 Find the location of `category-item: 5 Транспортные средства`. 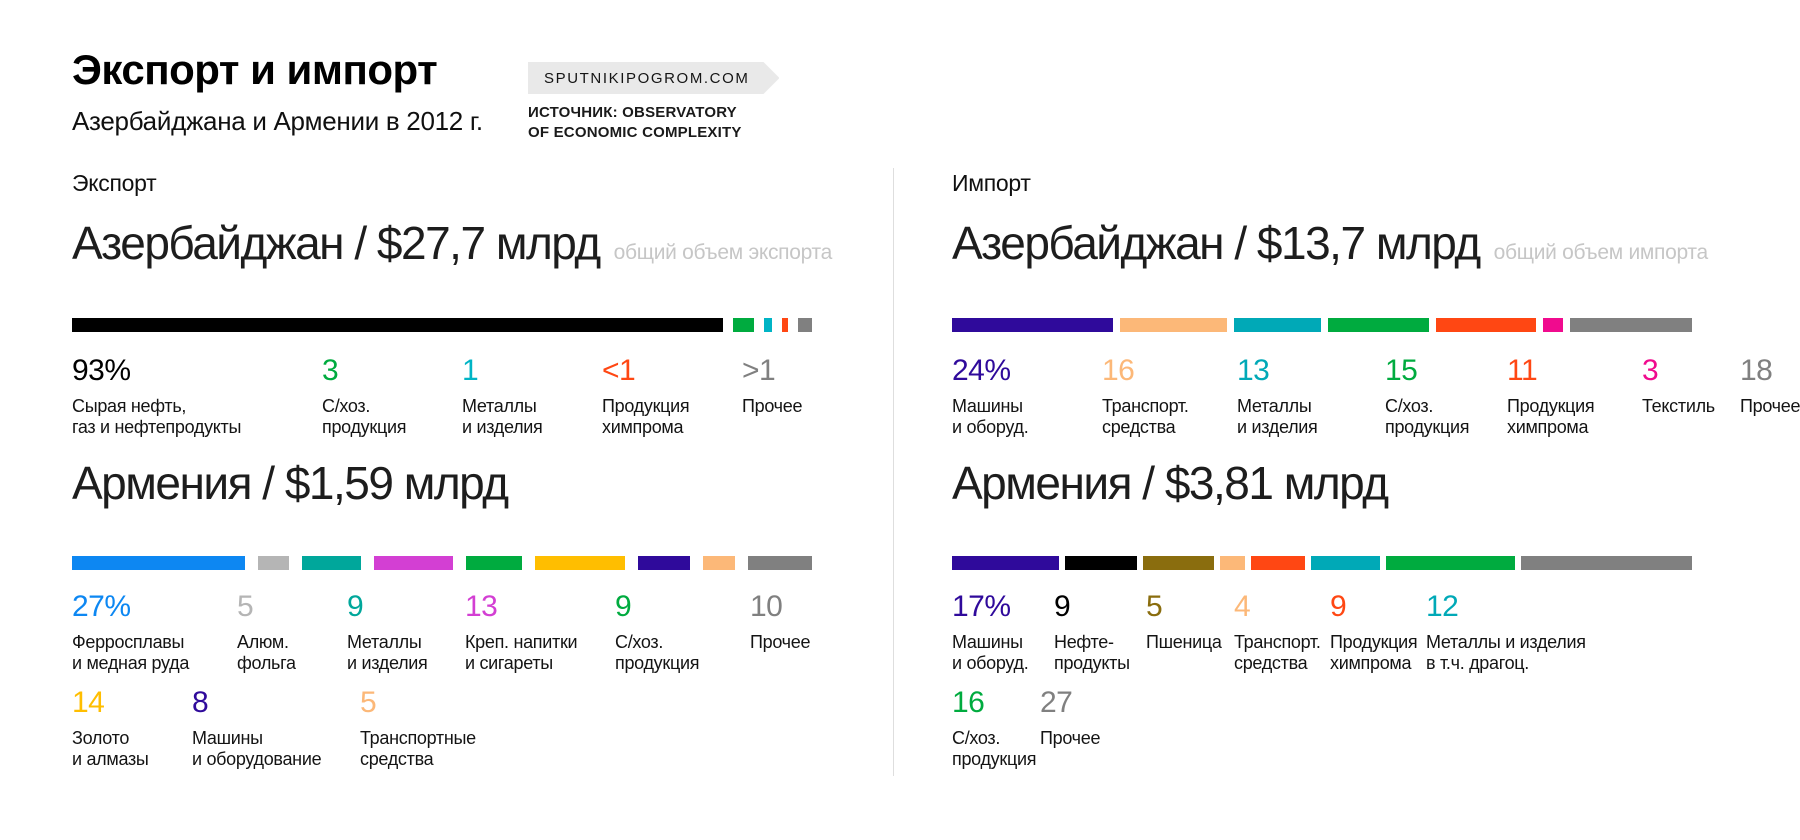

category-item: 5 Транспортные средства is located at coordinates (470, 728).